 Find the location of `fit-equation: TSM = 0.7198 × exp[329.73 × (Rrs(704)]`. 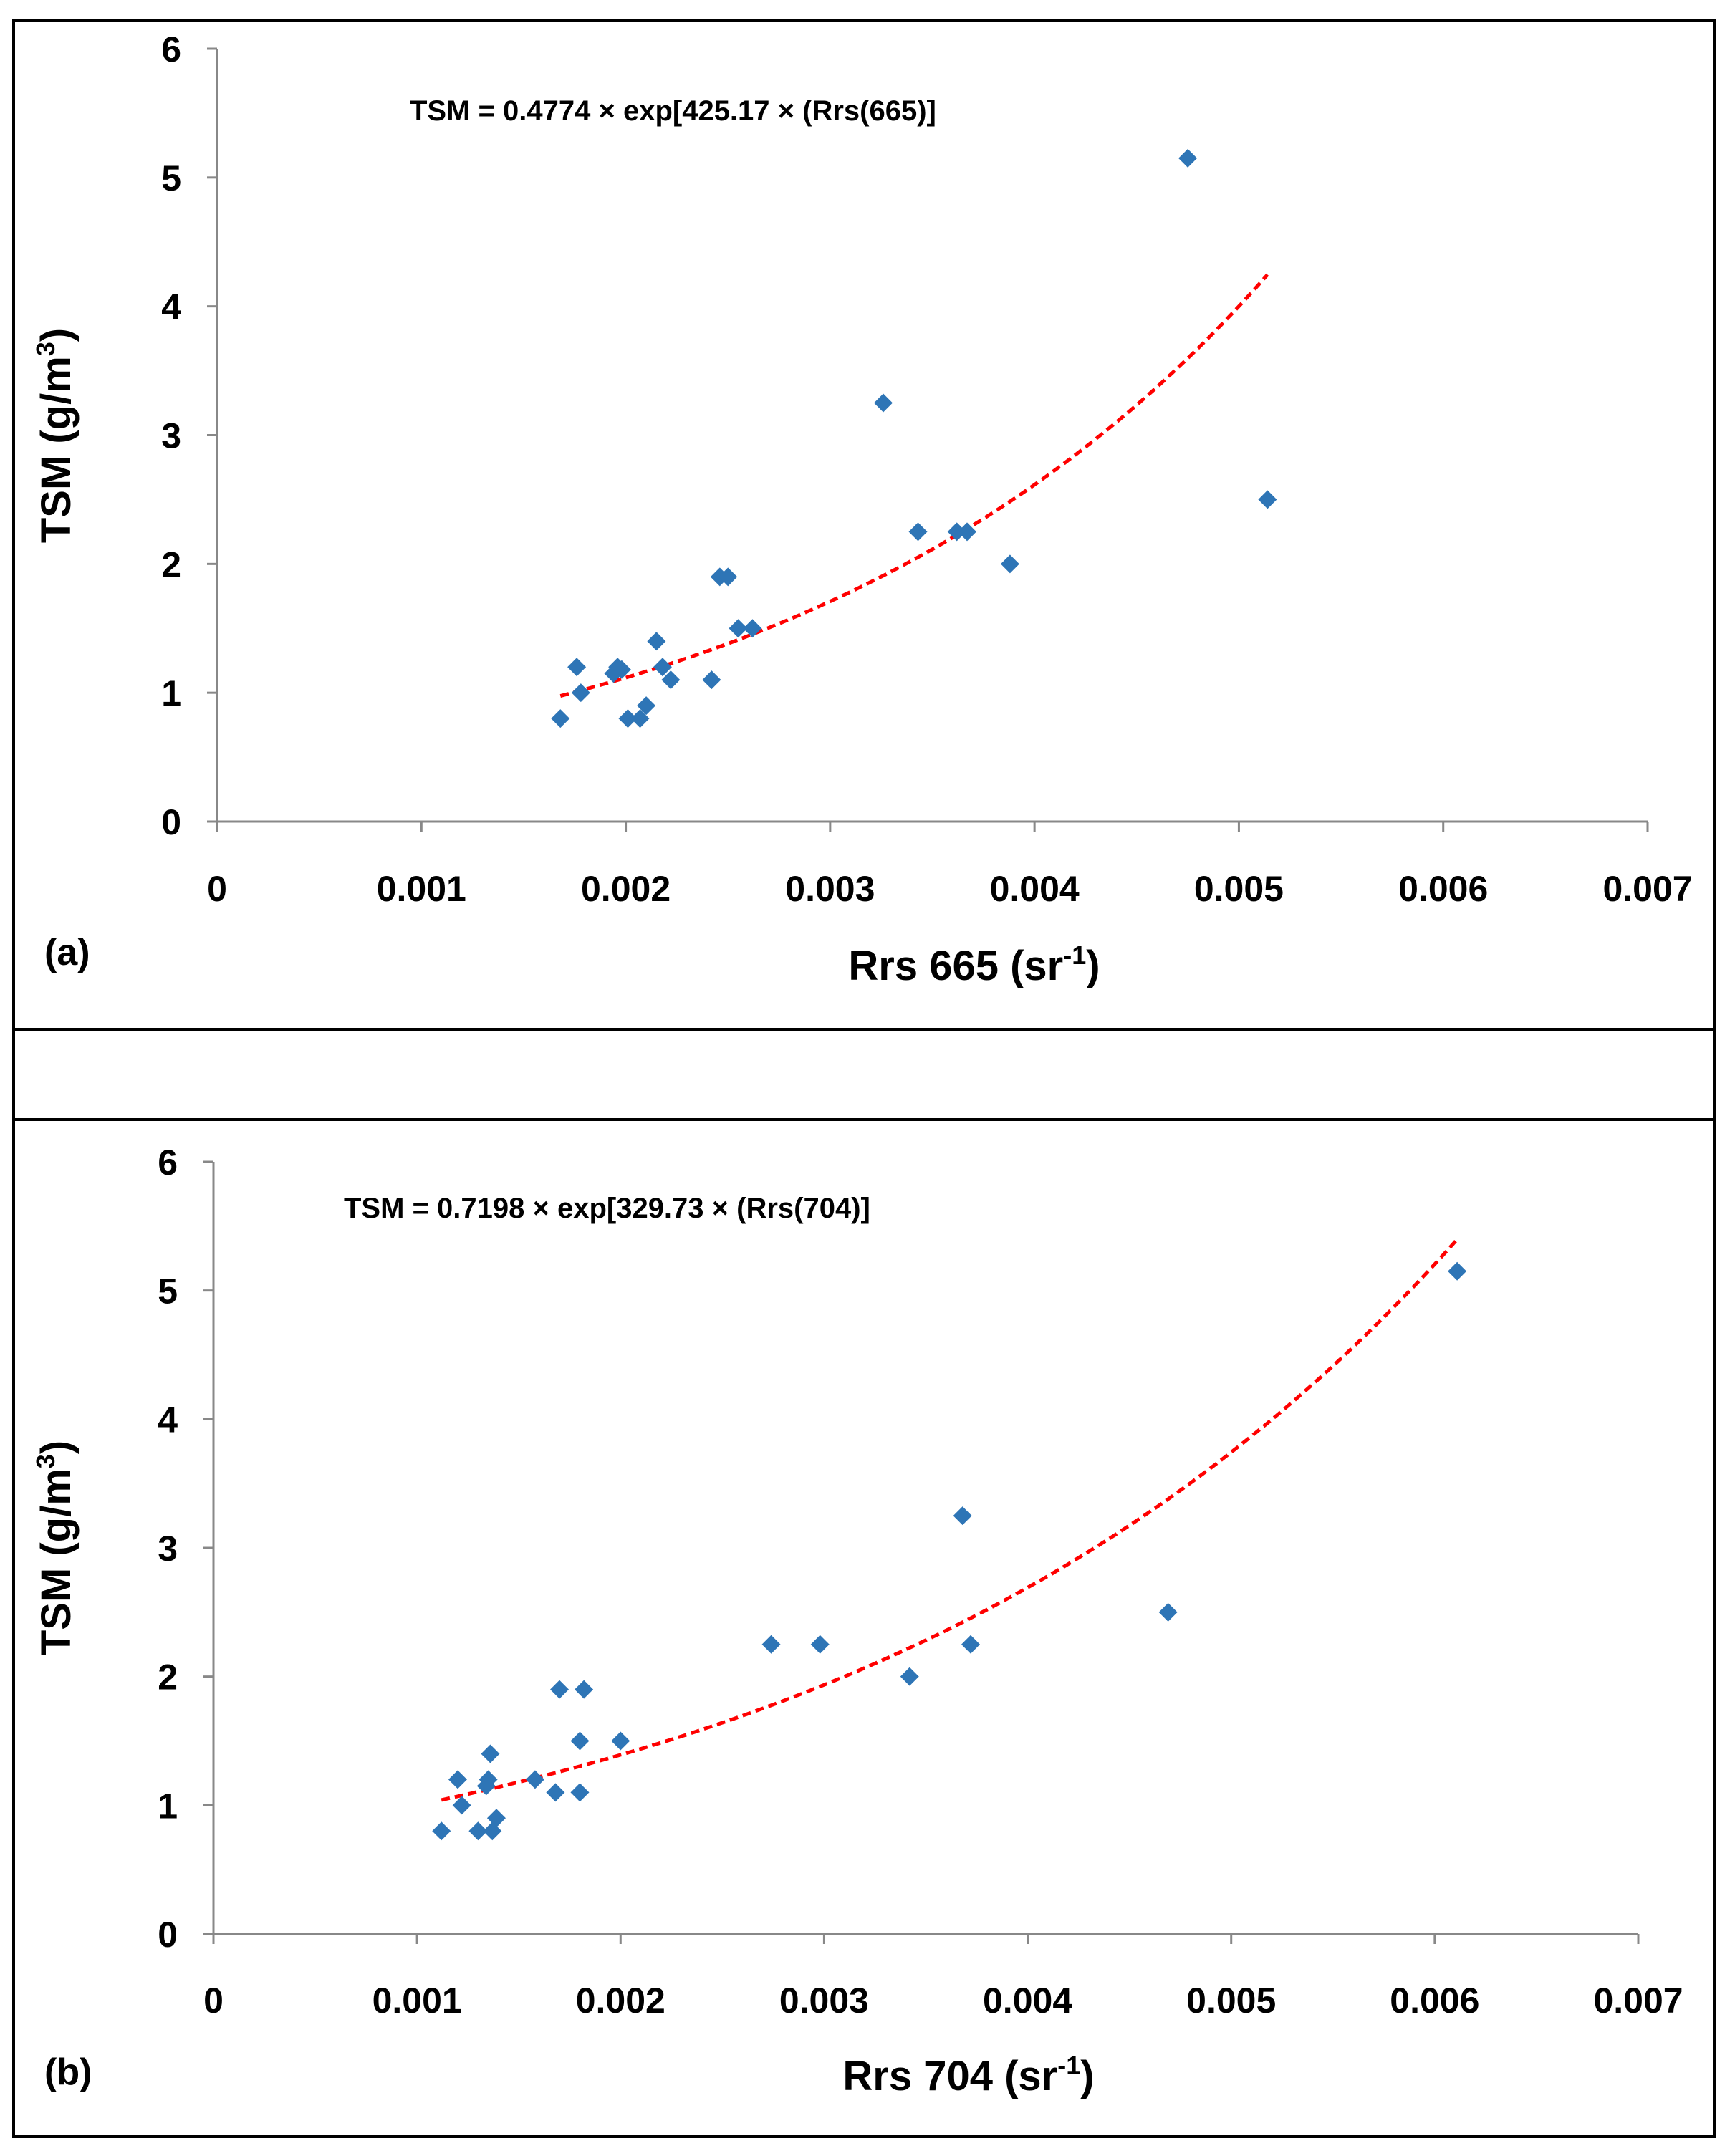

fit-equation: TSM = 0.7198 × exp[329.73 × (Rrs(704)] is located at coordinates (607, 1208).